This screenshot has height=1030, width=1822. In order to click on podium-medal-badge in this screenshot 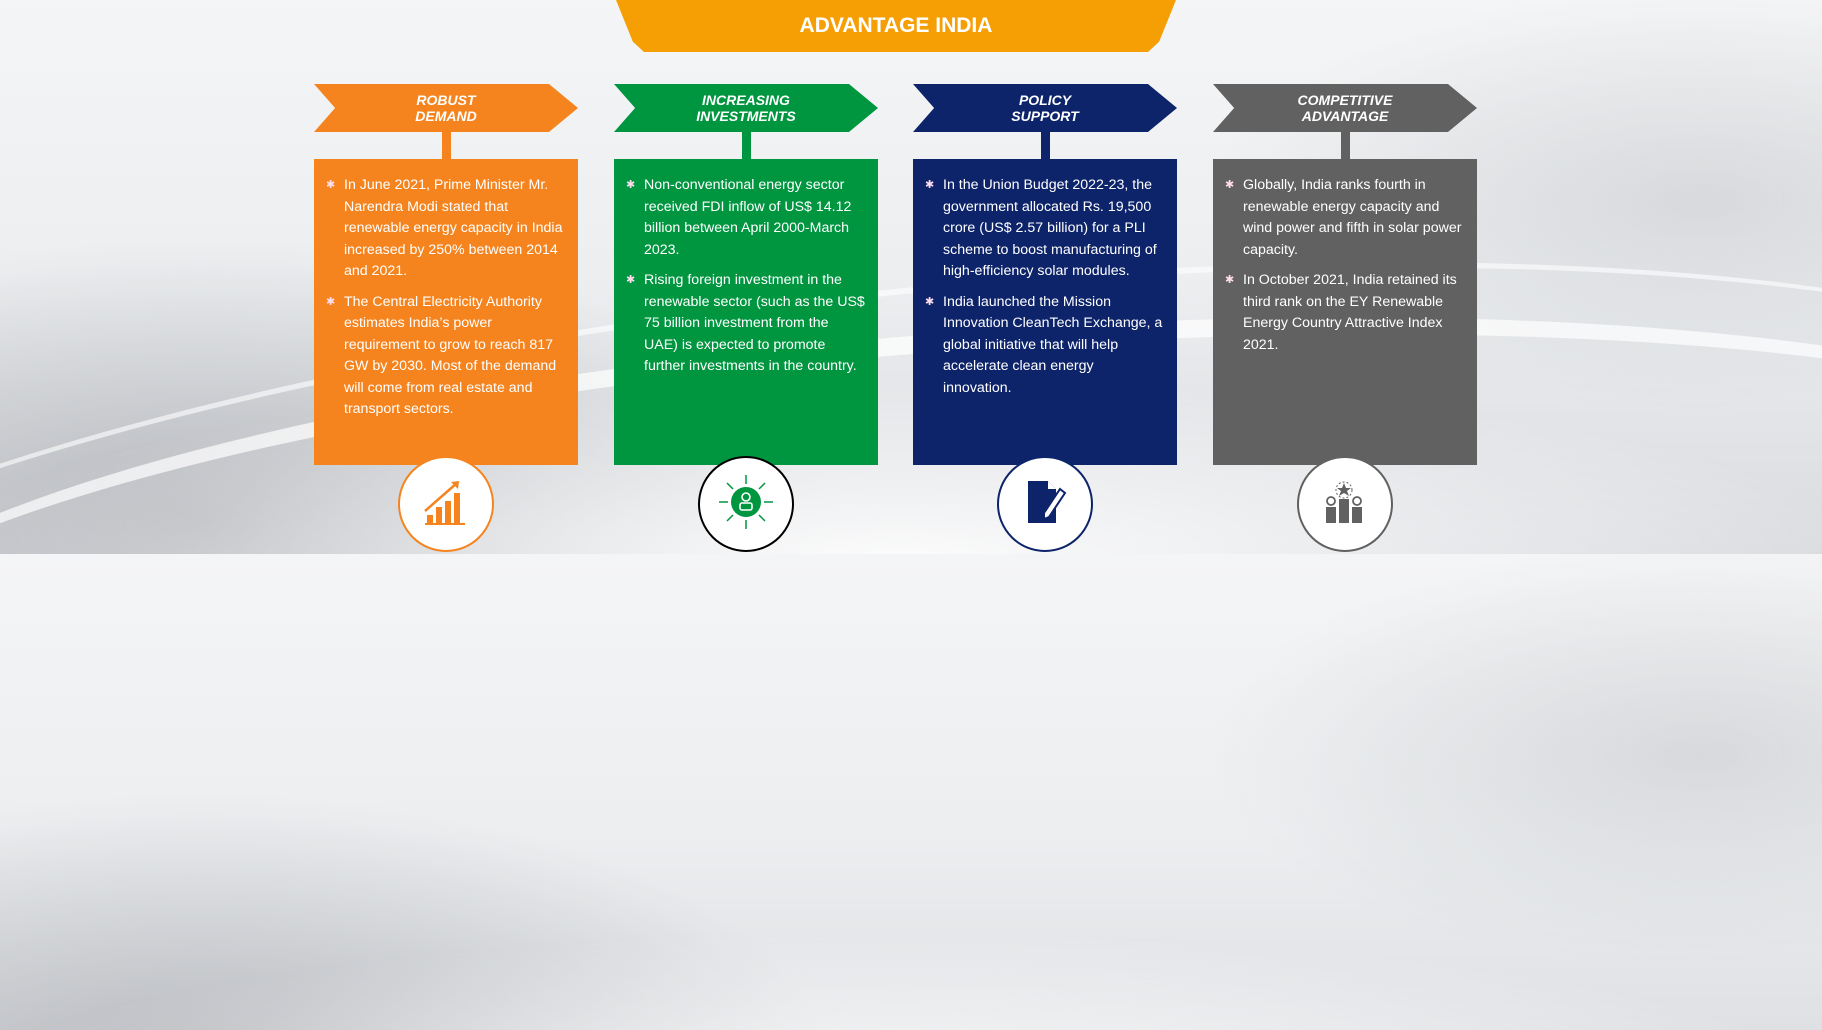, I will do `click(1345, 504)`.